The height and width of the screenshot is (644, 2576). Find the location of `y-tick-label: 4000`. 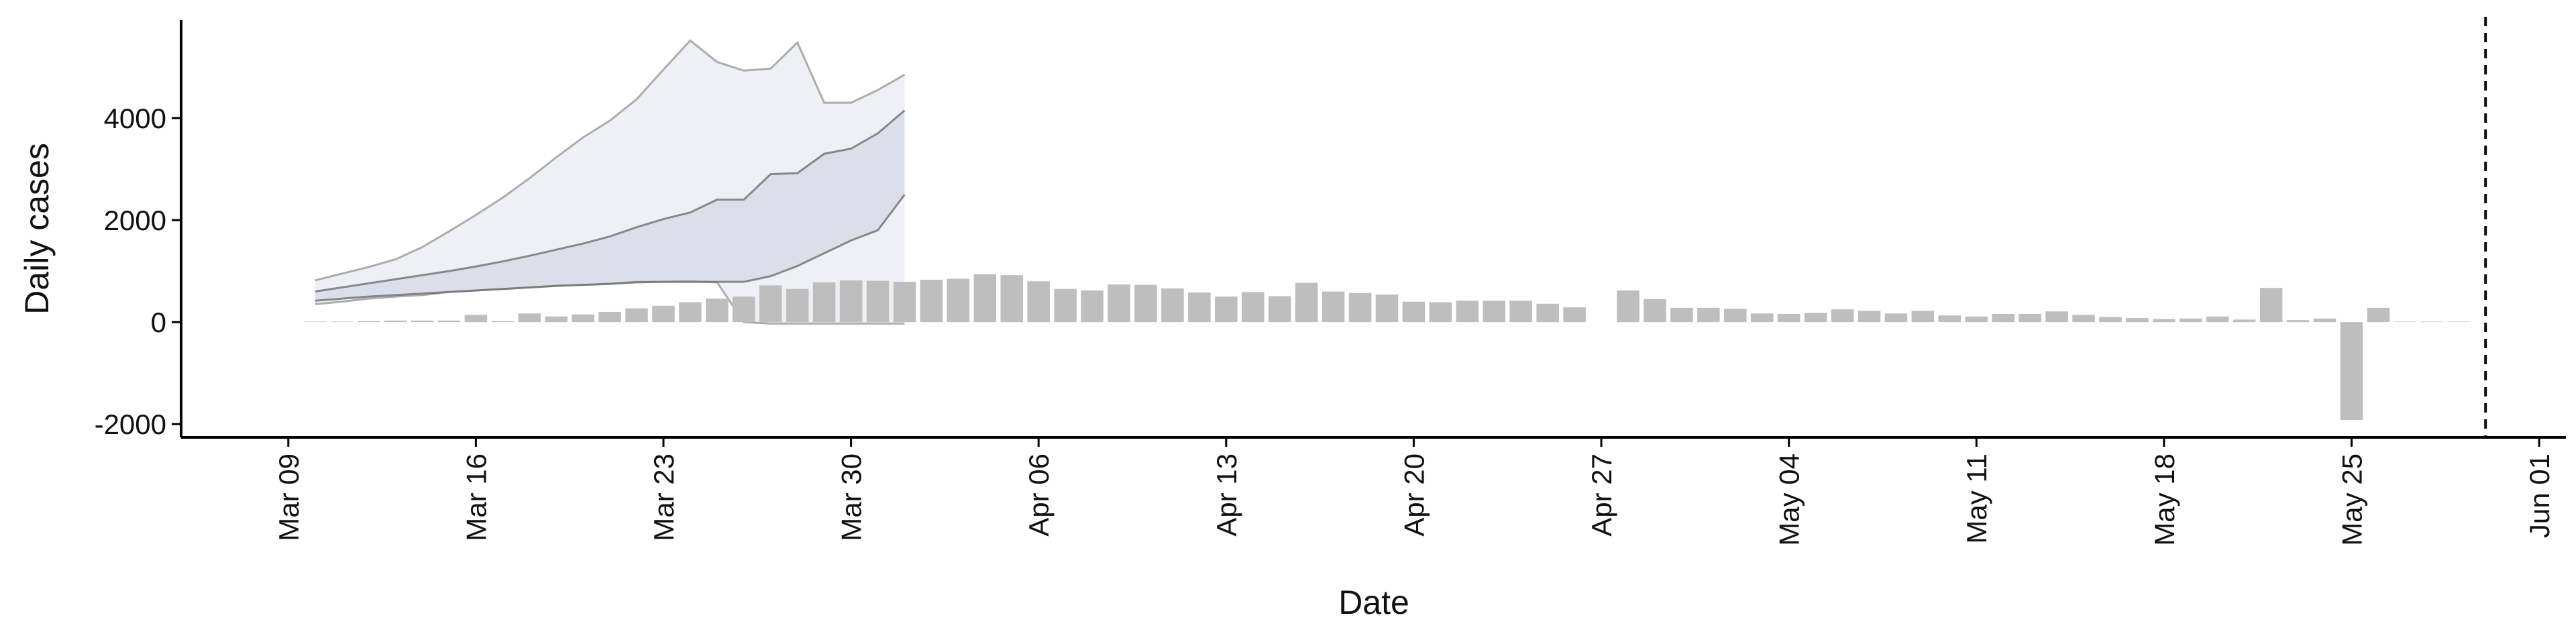

y-tick-label: 4000 is located at coordinates (135, 118).